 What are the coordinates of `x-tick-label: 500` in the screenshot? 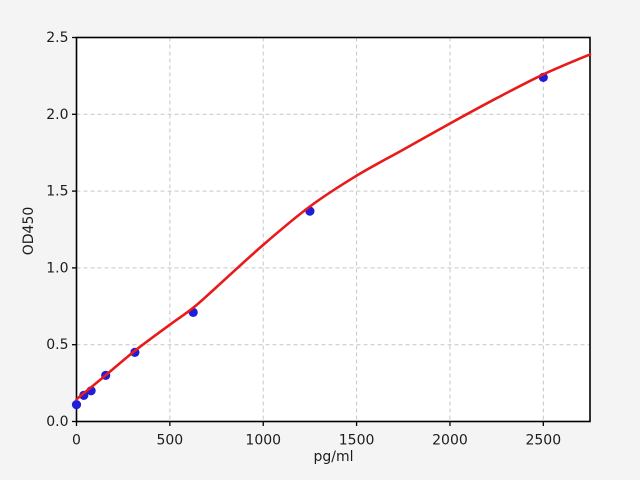 It's located at (169, 441).